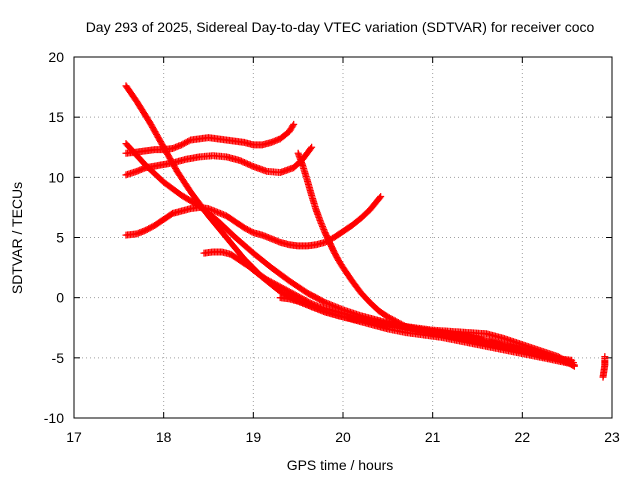  What do you see at coordinates (60, 238) in the screenshot?
I see `y-tick-label: 5` at bounding box center [60, 238].